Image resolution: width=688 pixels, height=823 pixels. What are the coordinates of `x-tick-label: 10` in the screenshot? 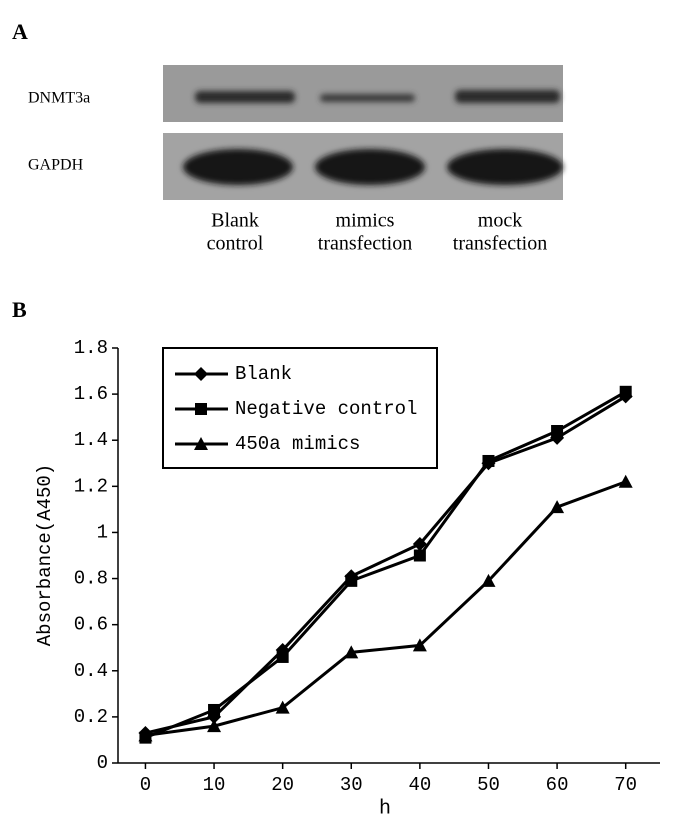 It's located at (214, 785).